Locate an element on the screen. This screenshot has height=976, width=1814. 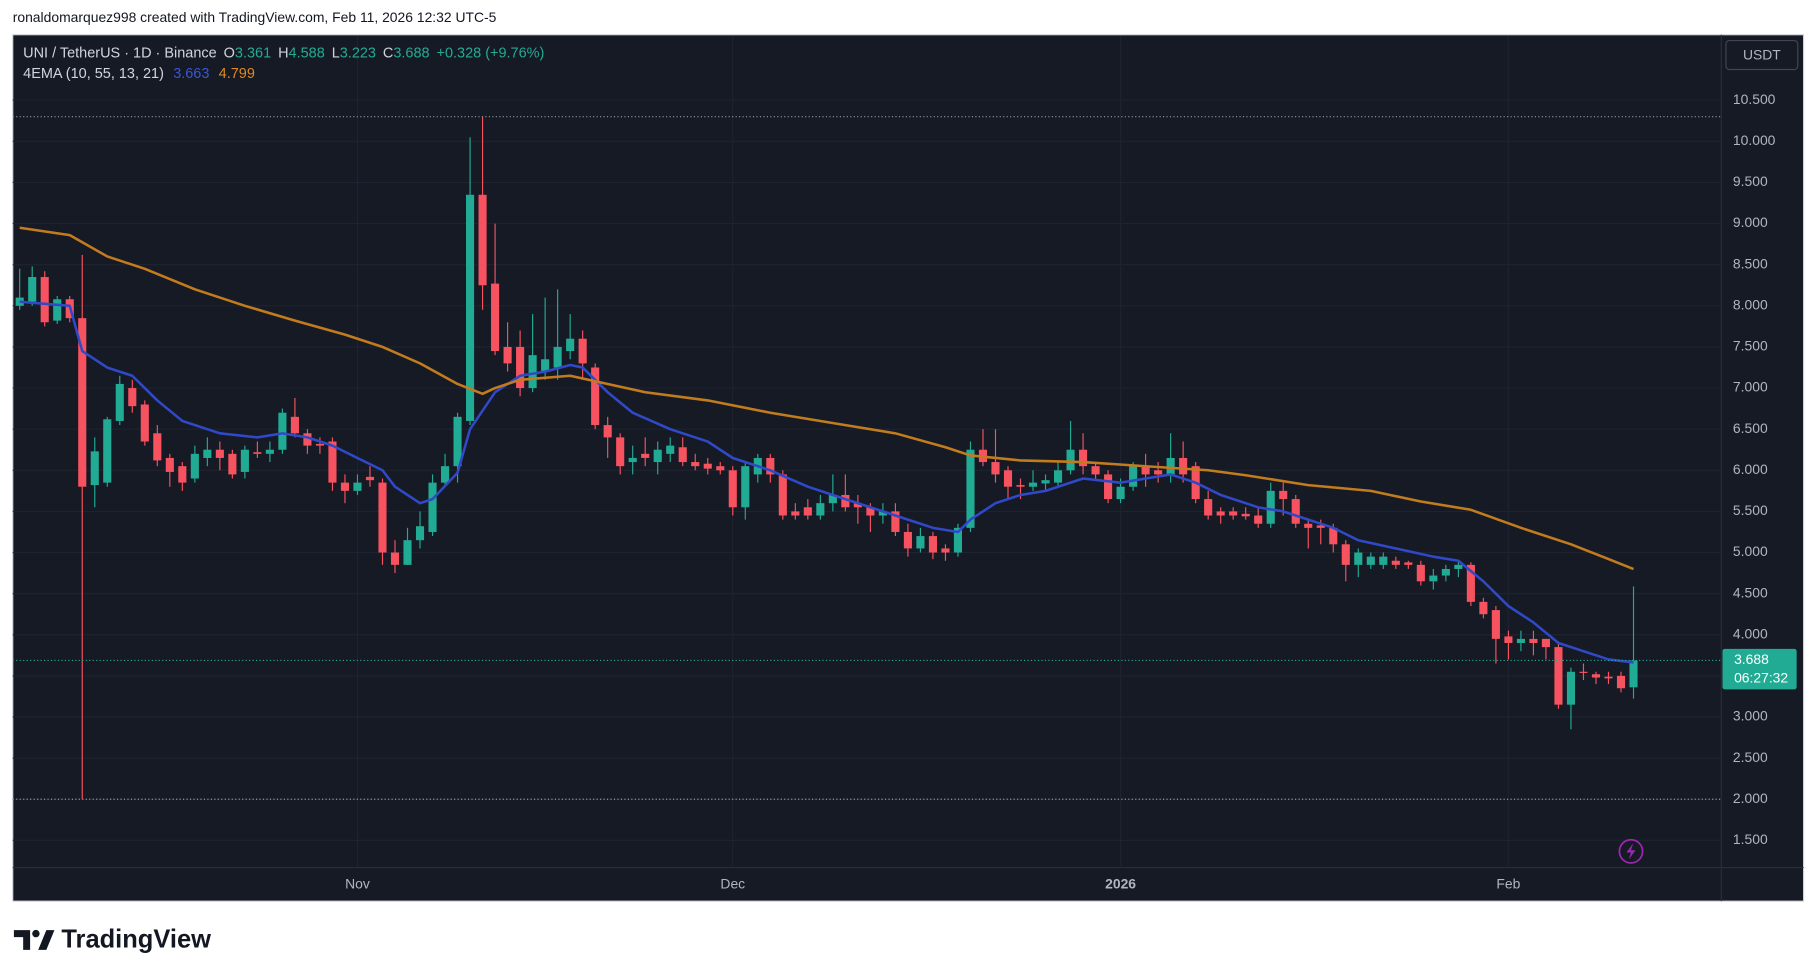
brand-name: TradingView is located at coordinates (136, 939).